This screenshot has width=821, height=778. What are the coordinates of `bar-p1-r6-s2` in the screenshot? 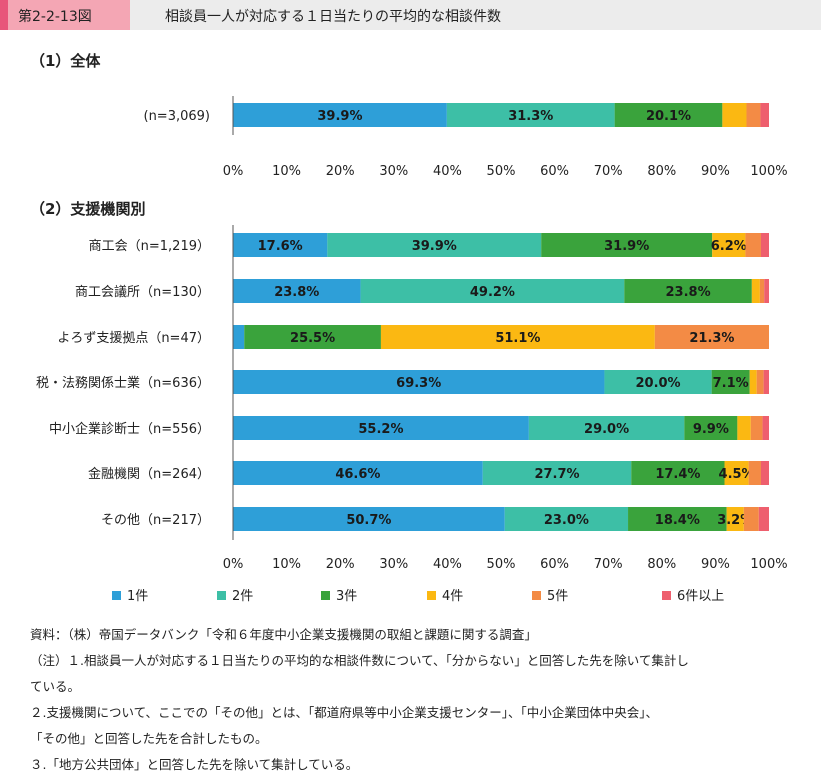 It's located at (677, 519).